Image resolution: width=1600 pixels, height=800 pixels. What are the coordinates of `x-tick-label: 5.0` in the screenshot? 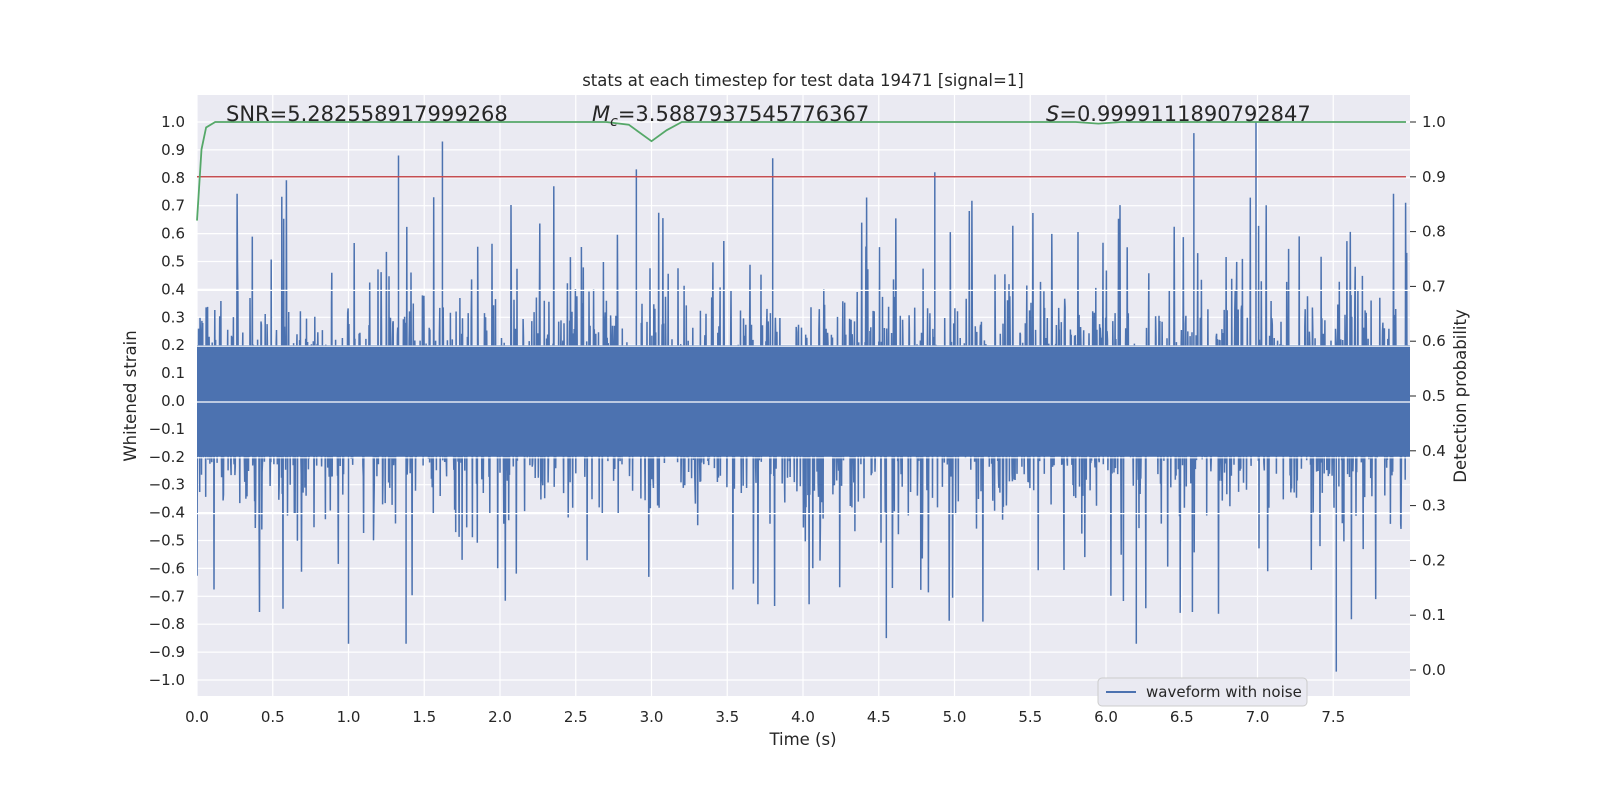 It's located at (955, 717).